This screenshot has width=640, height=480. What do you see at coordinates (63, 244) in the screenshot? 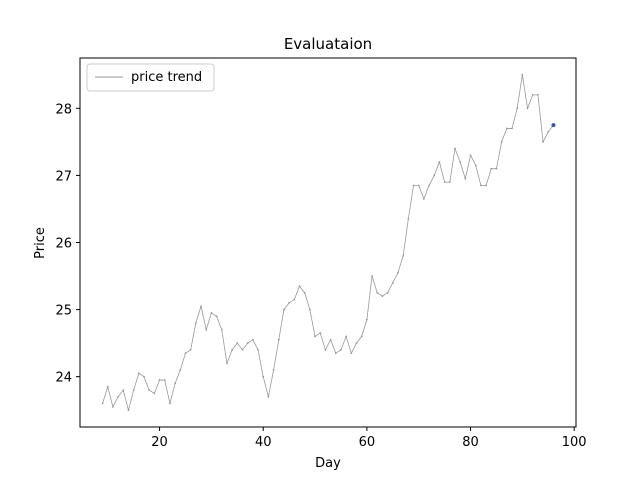
I see `y-tick-label: 26` at bounding box center [63, 244].